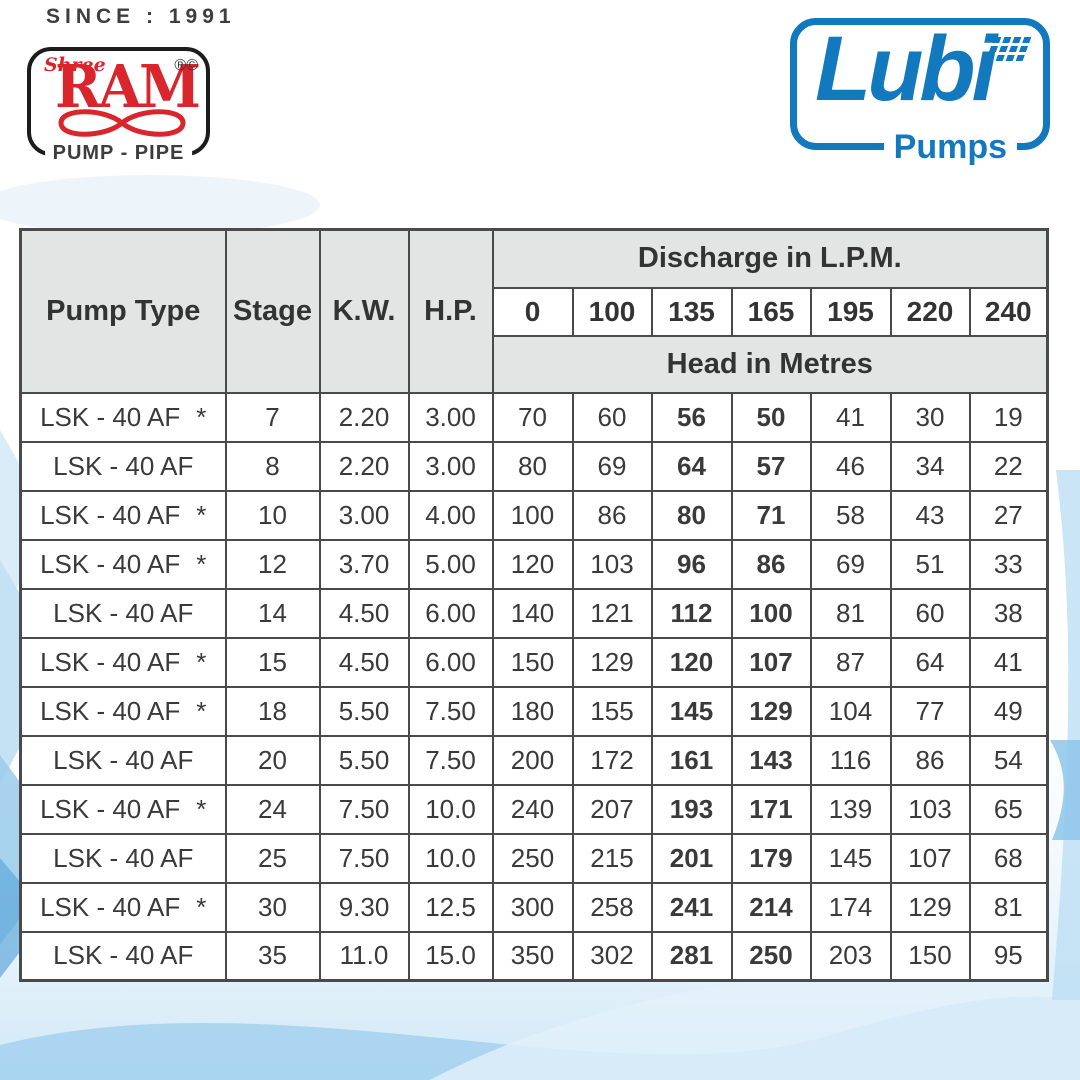  Describe the element at coordinates (1008, 613) in the screenshot. I see `head-value-cell: 38` at that location.